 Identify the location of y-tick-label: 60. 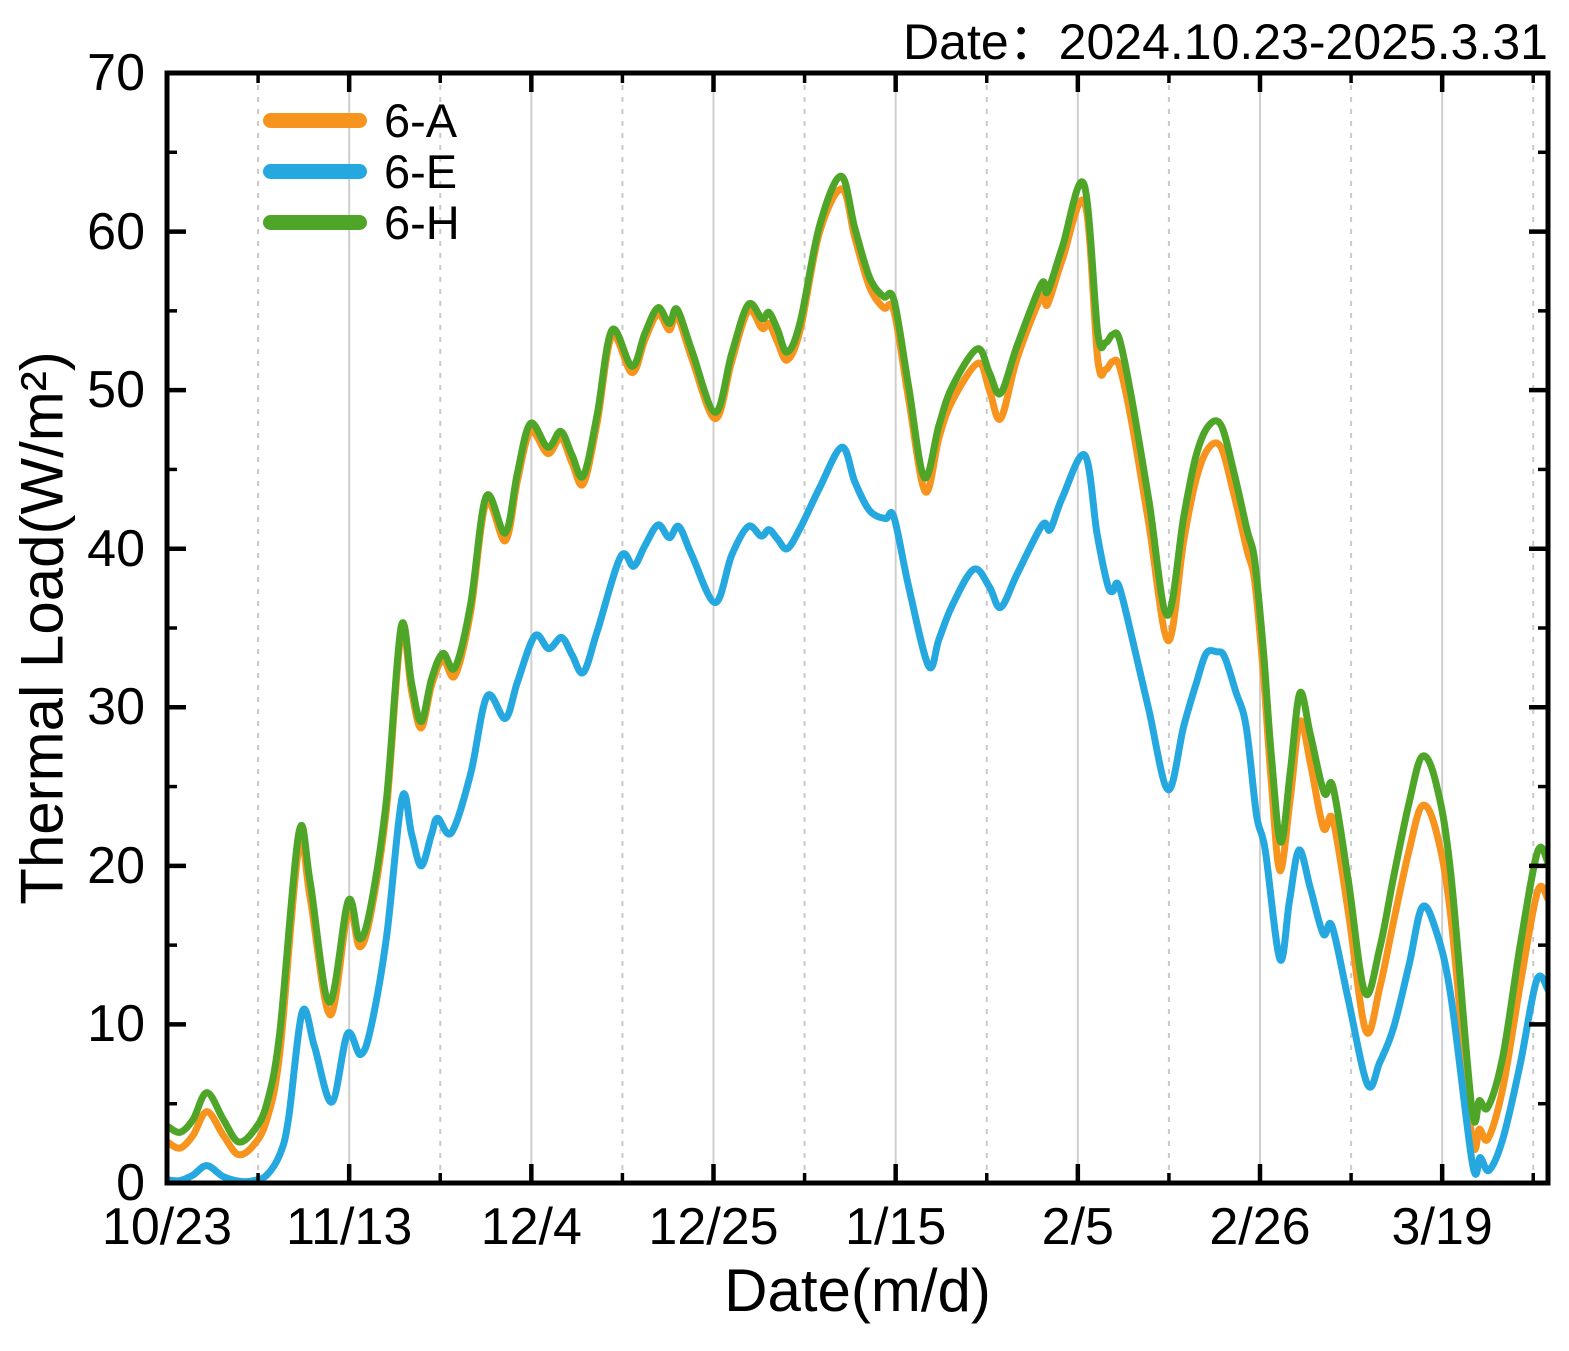
(116, 231).